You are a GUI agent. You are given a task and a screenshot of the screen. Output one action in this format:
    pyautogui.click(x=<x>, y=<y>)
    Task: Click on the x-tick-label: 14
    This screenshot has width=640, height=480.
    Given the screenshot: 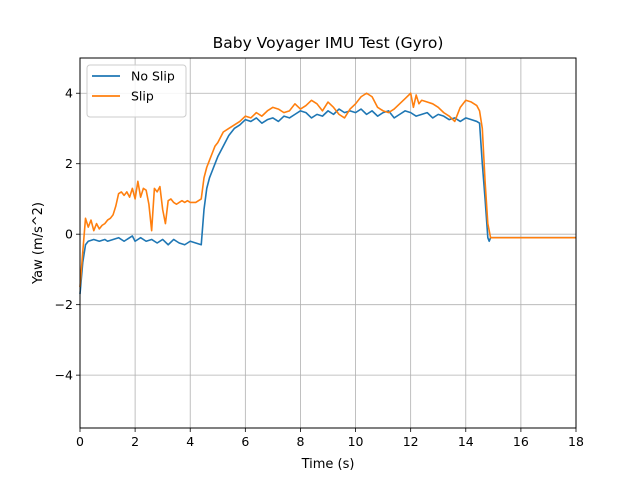 What is the action you would take?
    pyautogui.click(x=466, y=441)
    